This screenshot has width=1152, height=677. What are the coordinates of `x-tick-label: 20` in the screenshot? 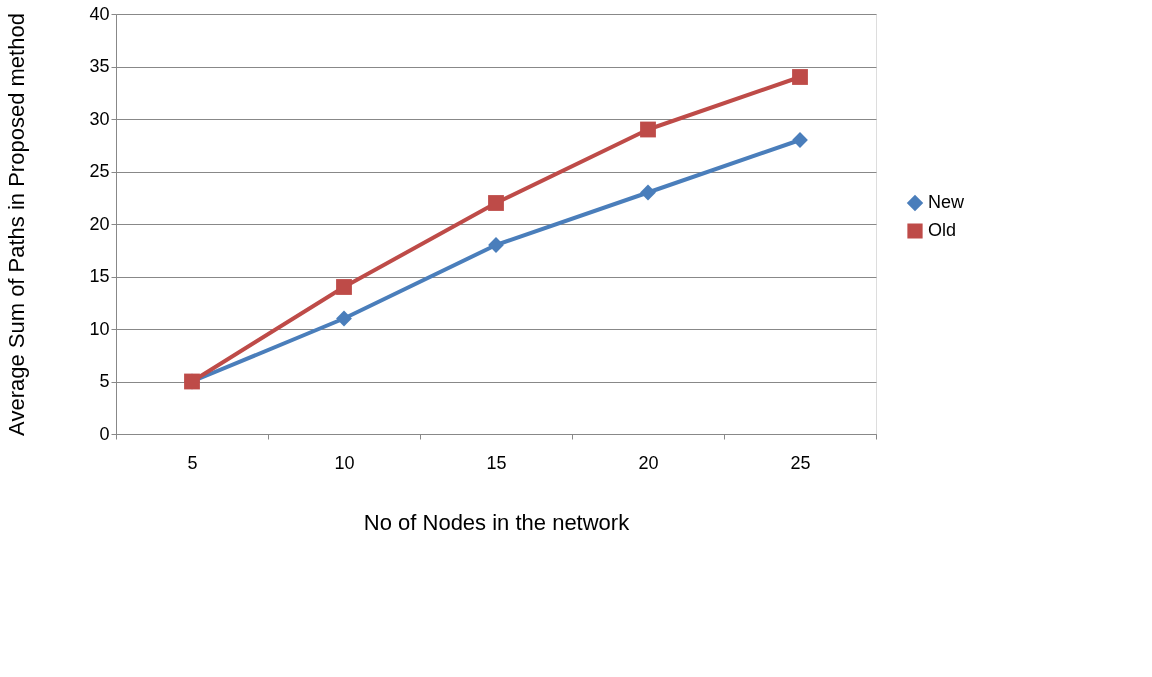 It's located at (648, 462).